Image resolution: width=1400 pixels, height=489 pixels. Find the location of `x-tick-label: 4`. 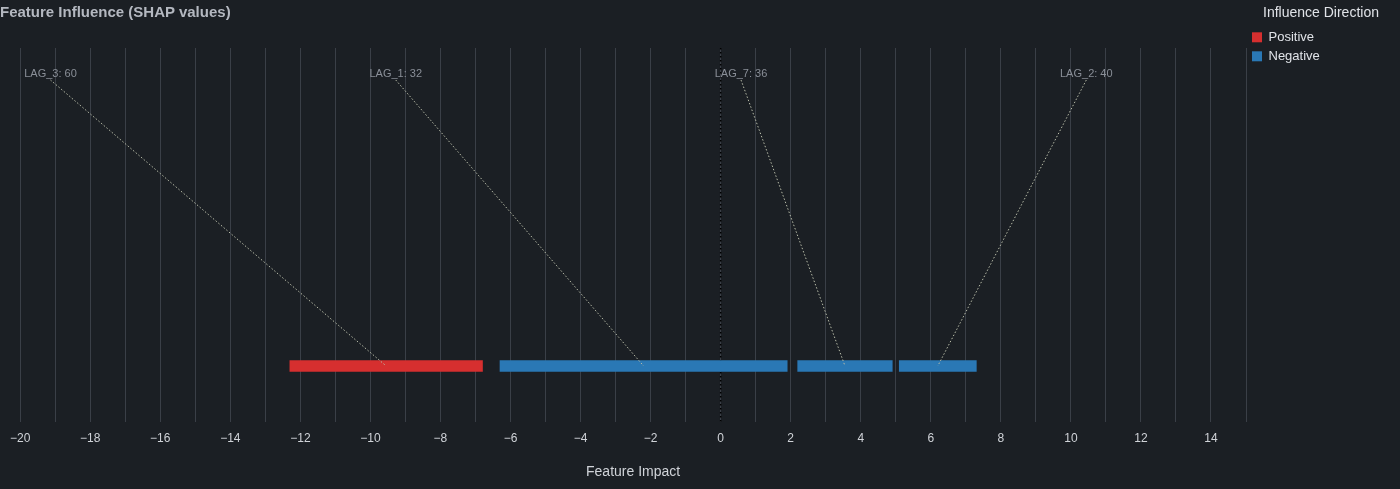

x-tick-label: 4 is located at coordinates (861, 438).